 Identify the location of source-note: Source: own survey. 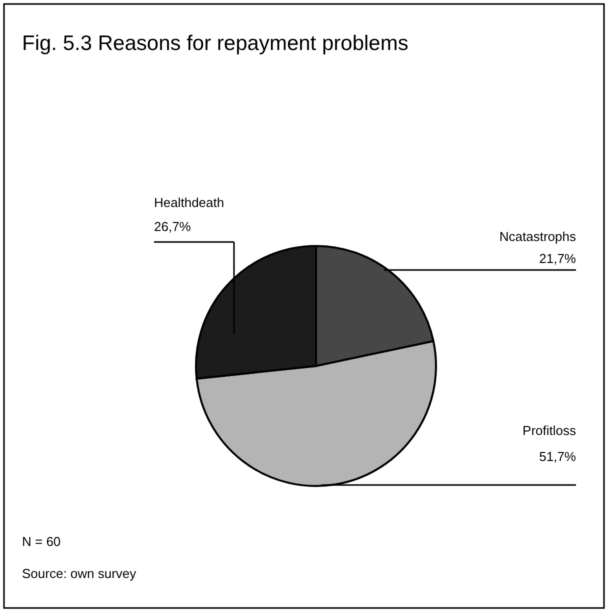
(79, 573).